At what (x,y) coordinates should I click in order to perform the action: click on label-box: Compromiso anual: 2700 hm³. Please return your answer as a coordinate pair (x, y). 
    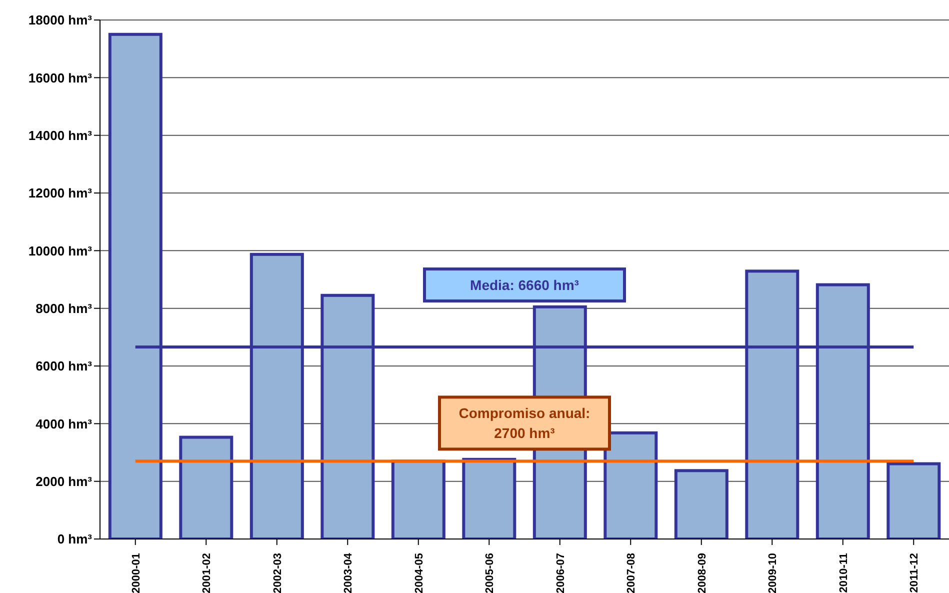
    Looking at the image, I should click on (524, 423).